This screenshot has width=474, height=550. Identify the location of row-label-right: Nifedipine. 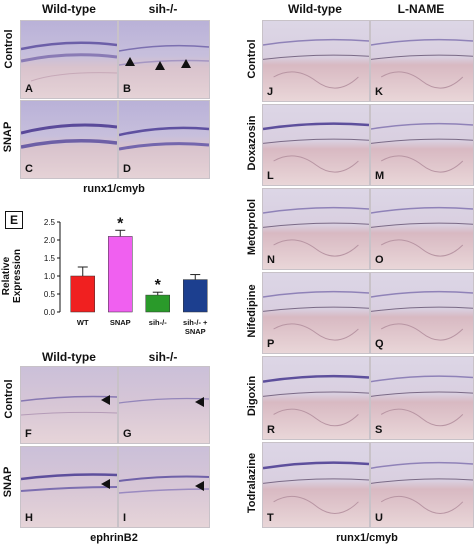
(252, 311).